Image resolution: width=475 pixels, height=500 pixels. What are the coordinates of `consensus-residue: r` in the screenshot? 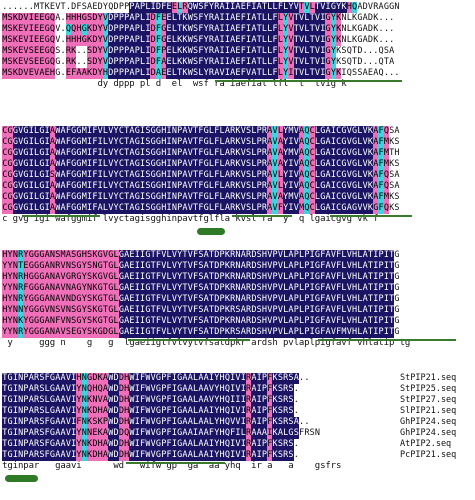 It's located at (333, 466).